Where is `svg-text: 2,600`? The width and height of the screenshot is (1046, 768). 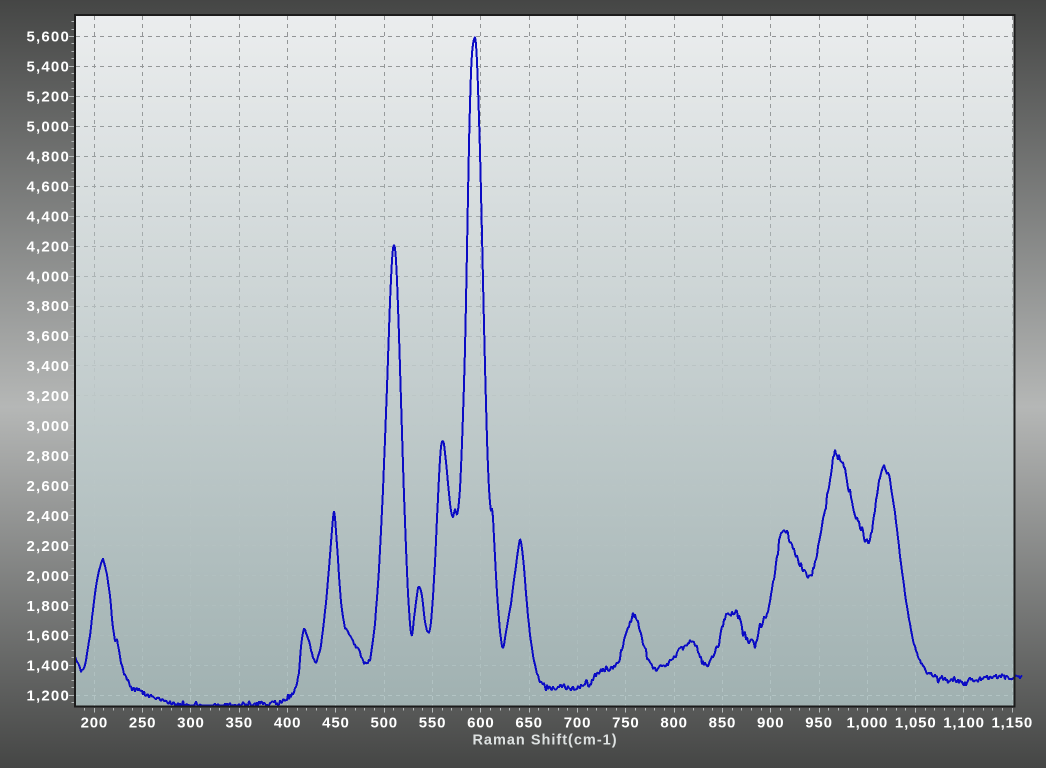
svg-text: 2,600 is located at coordinates (48, 486).